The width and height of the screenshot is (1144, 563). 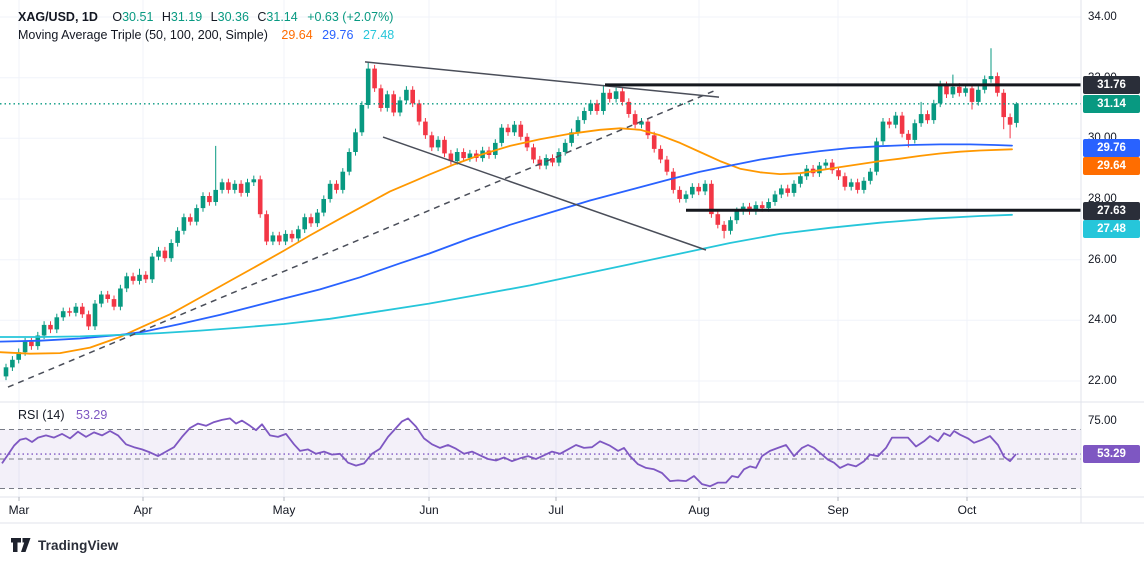 What do you see at coordinates (838, 510) in the screenshot?
I see `month-label-sep: Sep` at bounding box center [838, 510].